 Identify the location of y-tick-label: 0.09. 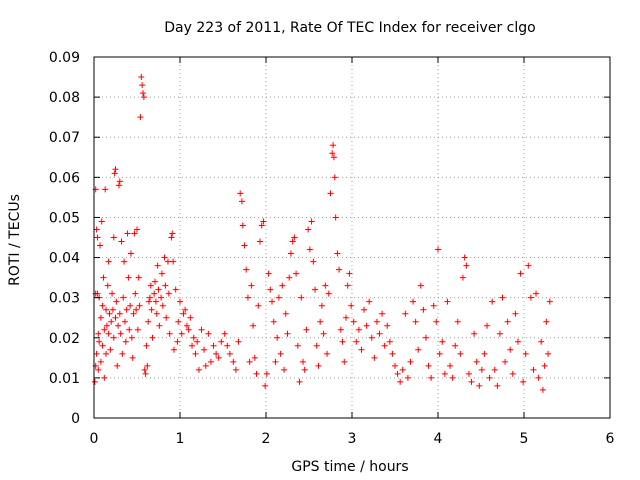
(64, 58).